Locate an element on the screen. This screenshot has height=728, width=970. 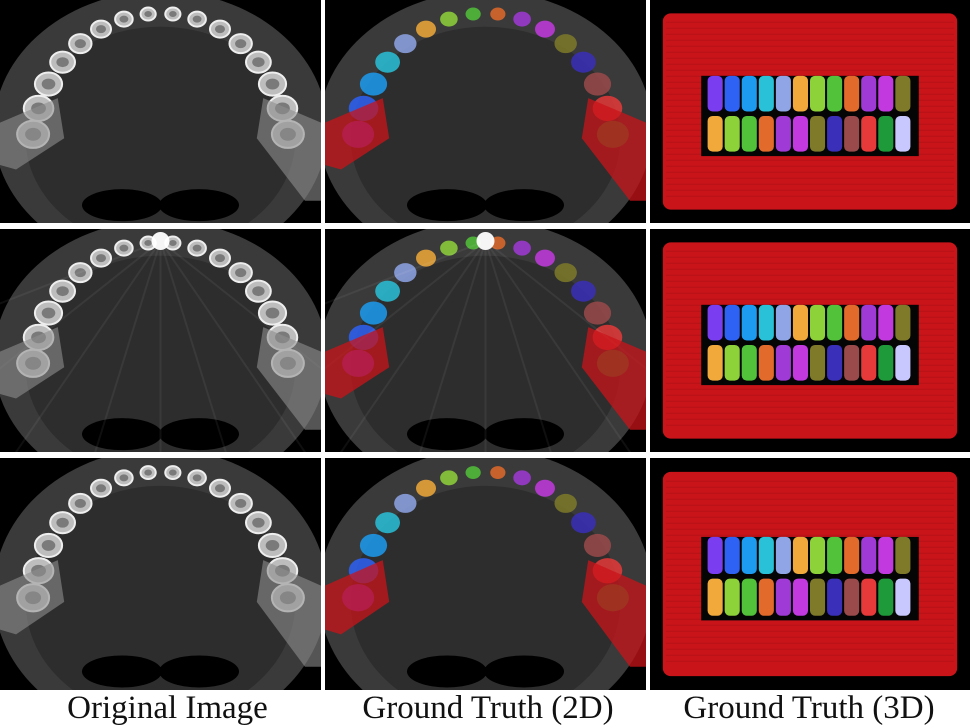
column-label-ground-truth-2d: Ground Truth (2D) is located at coordinates (488, 708).